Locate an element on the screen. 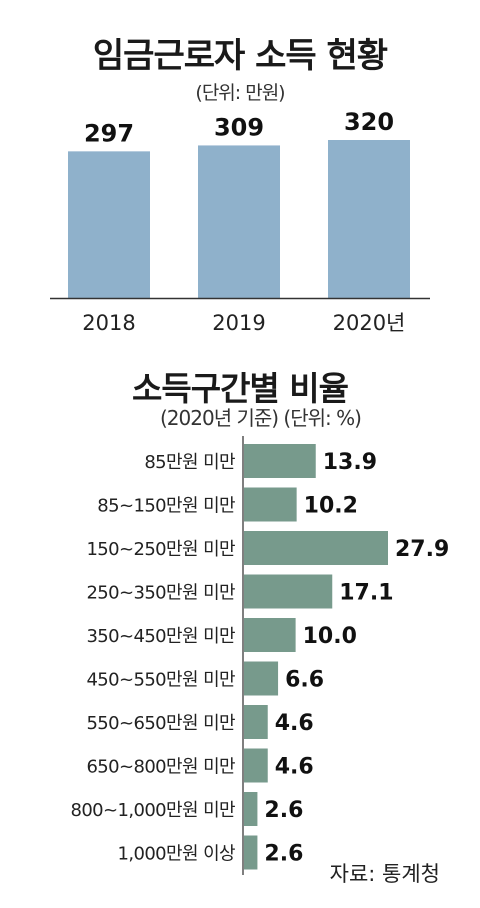 This screenshot has width=480, height=908. ratio-value-label: 27.9 is located at coordinates (422, 549).